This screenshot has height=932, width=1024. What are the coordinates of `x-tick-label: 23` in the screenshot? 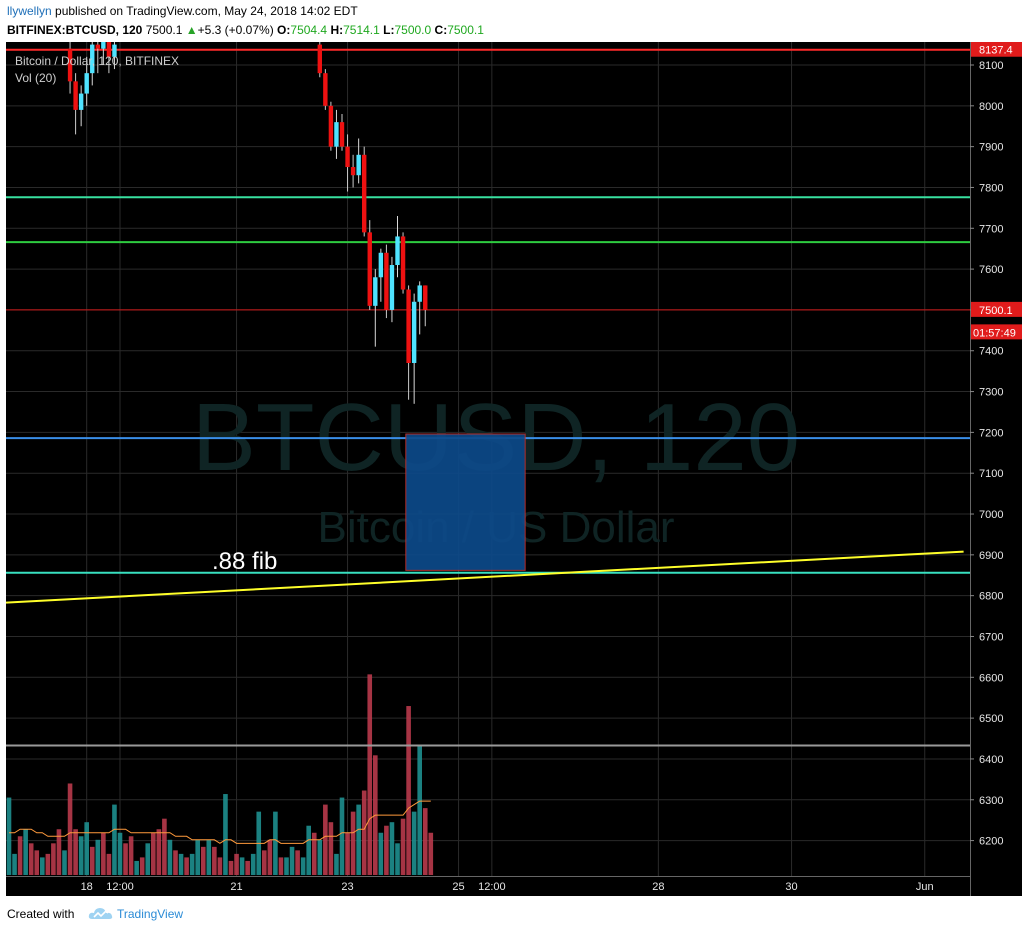 It's located at (347, 887).